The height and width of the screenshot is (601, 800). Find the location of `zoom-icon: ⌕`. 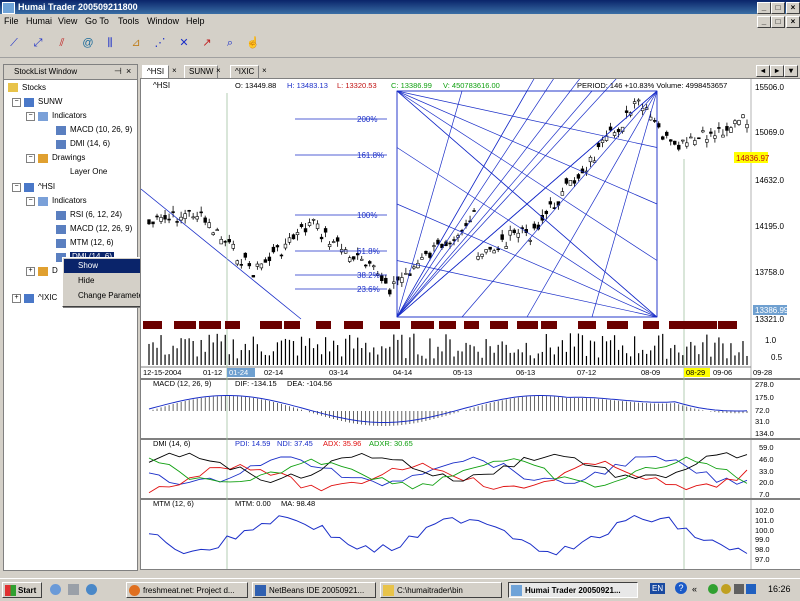

zoom-icon: ⌕ is located at coordinates (230, 43).